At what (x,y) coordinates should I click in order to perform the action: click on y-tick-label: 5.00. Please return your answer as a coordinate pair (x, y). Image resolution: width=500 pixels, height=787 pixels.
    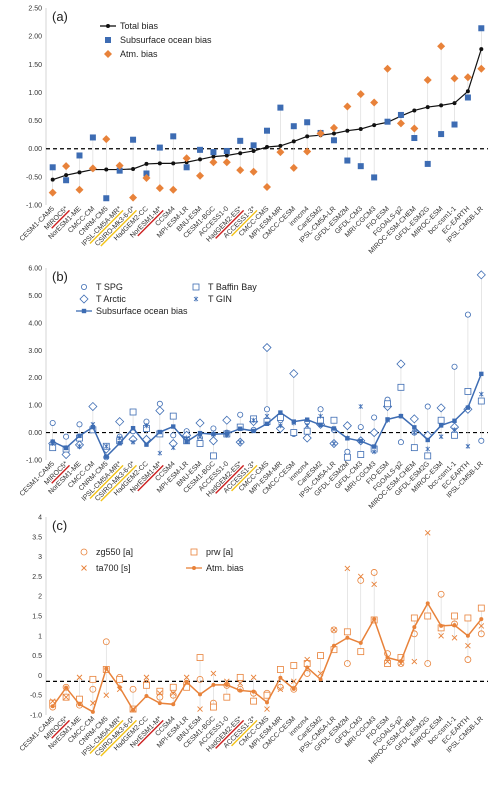
    Looking at the image, I should click on (35, 296).